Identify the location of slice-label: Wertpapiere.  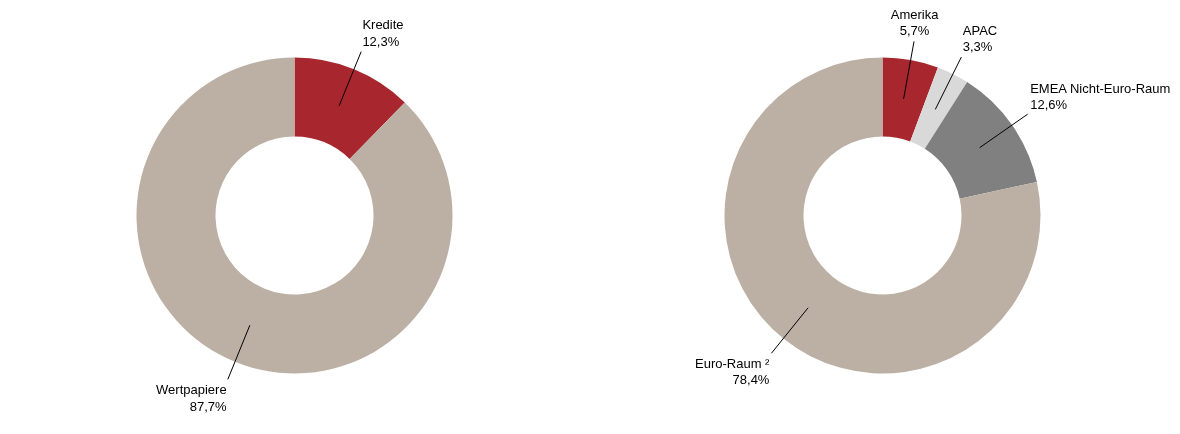
(191, 390).